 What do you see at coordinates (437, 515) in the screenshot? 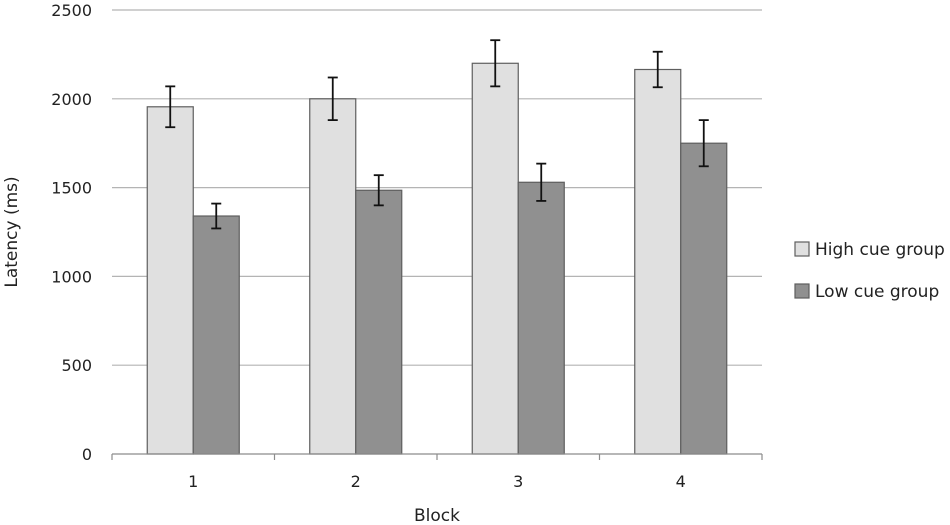
I see `x-axis-title: Block` at bounding box center [437, 515].